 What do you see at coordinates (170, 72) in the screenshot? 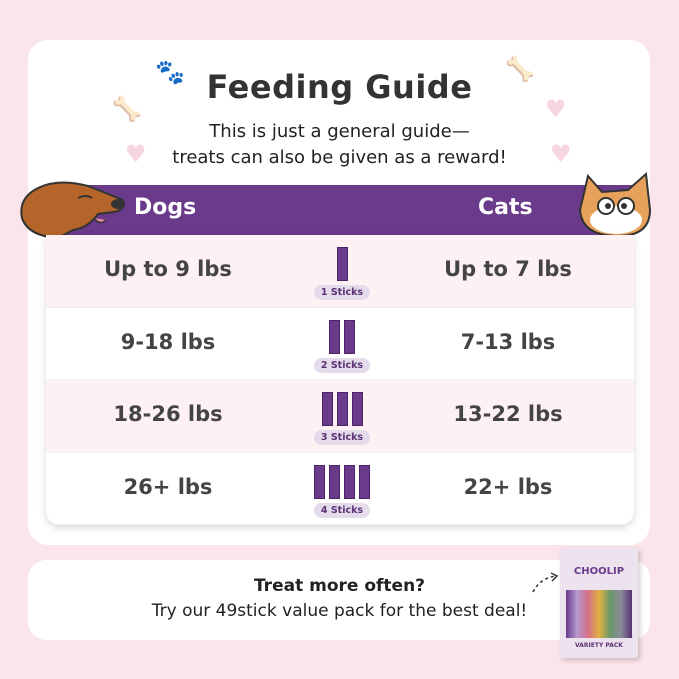
I see `paw-icon: 🐾` at bounding box center [170, 72].